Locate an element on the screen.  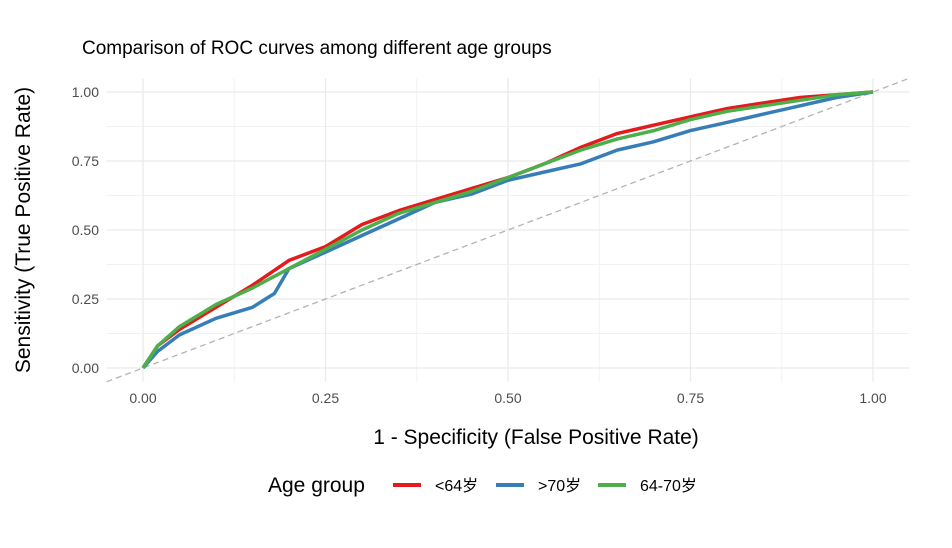
x-tick-label: 0.25 is located at coordinates (325, 398).